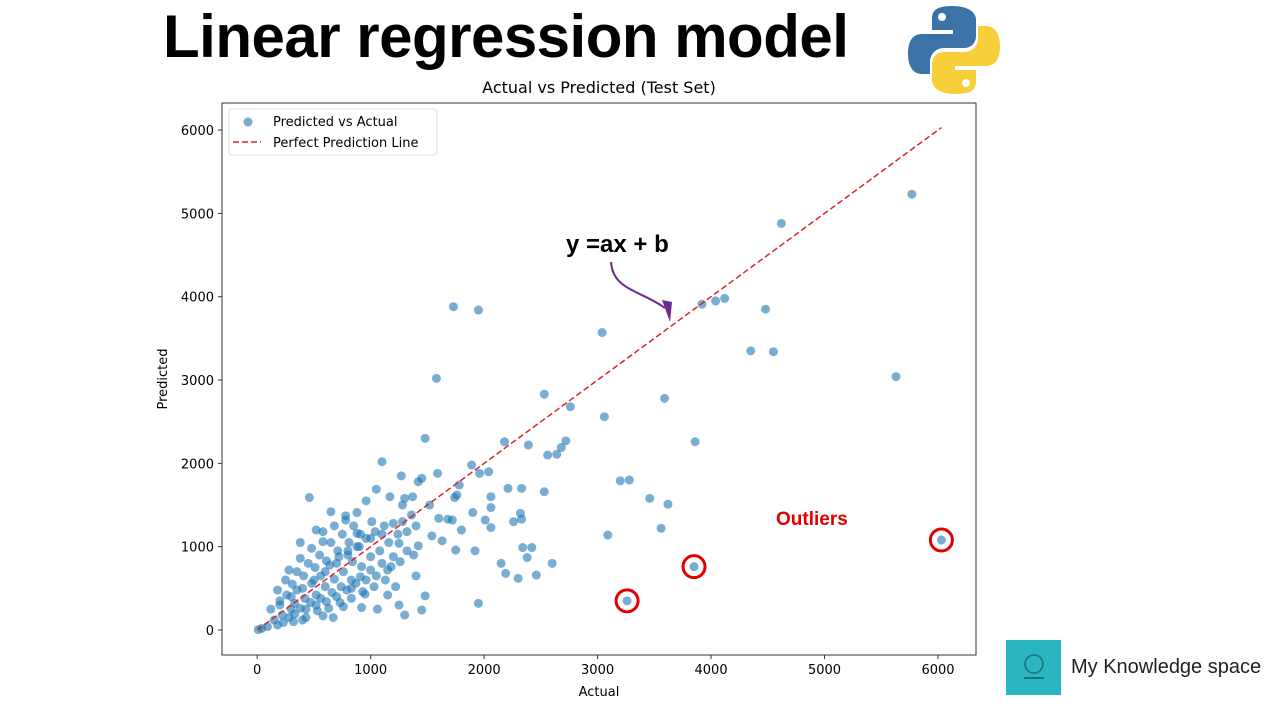 This screenshot has width=1280, height=720. I want to click on arrow-head-icon, so click(667, 311).